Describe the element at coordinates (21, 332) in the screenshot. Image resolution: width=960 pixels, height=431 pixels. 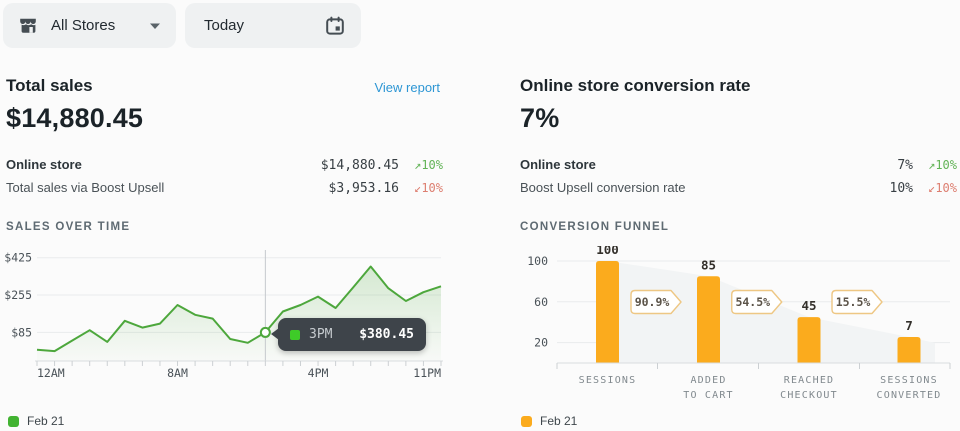
I see `y-axis-label: $85` at that location.